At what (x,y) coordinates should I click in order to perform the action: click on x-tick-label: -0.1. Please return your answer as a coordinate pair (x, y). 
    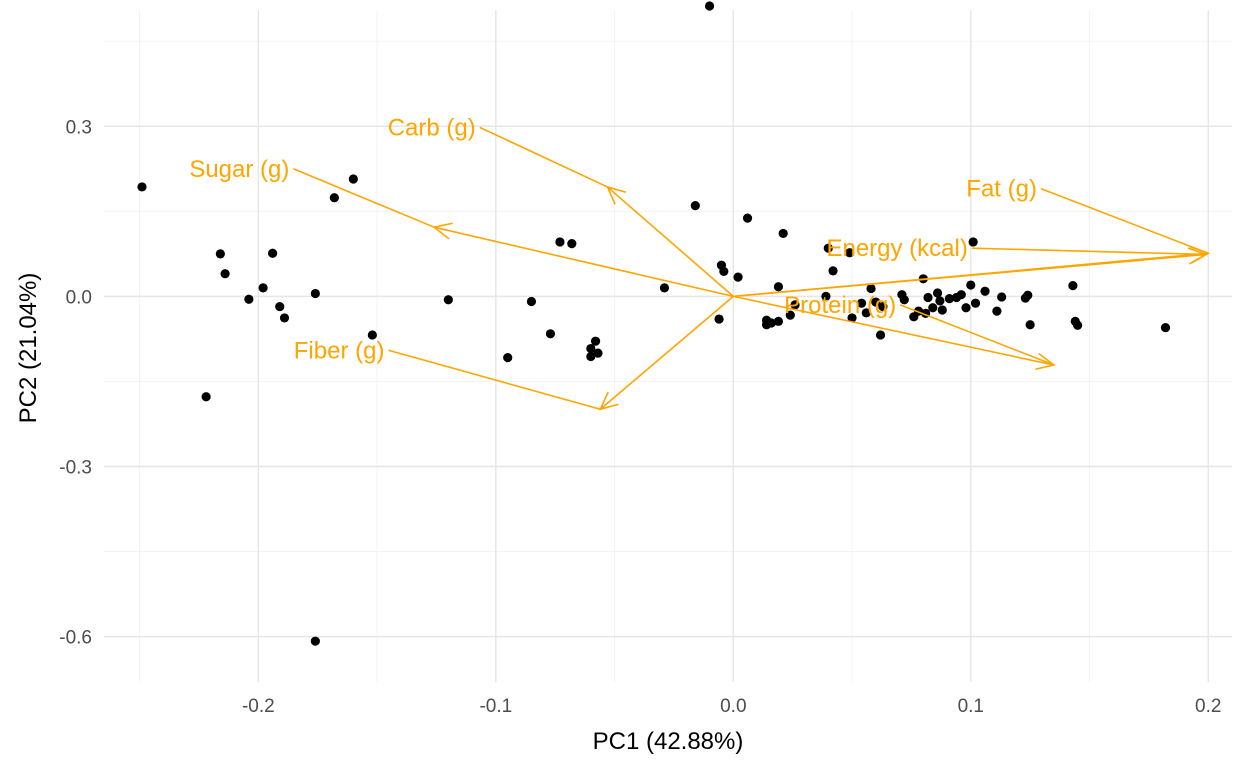
    Looking at the image, I should click on (495, 706).